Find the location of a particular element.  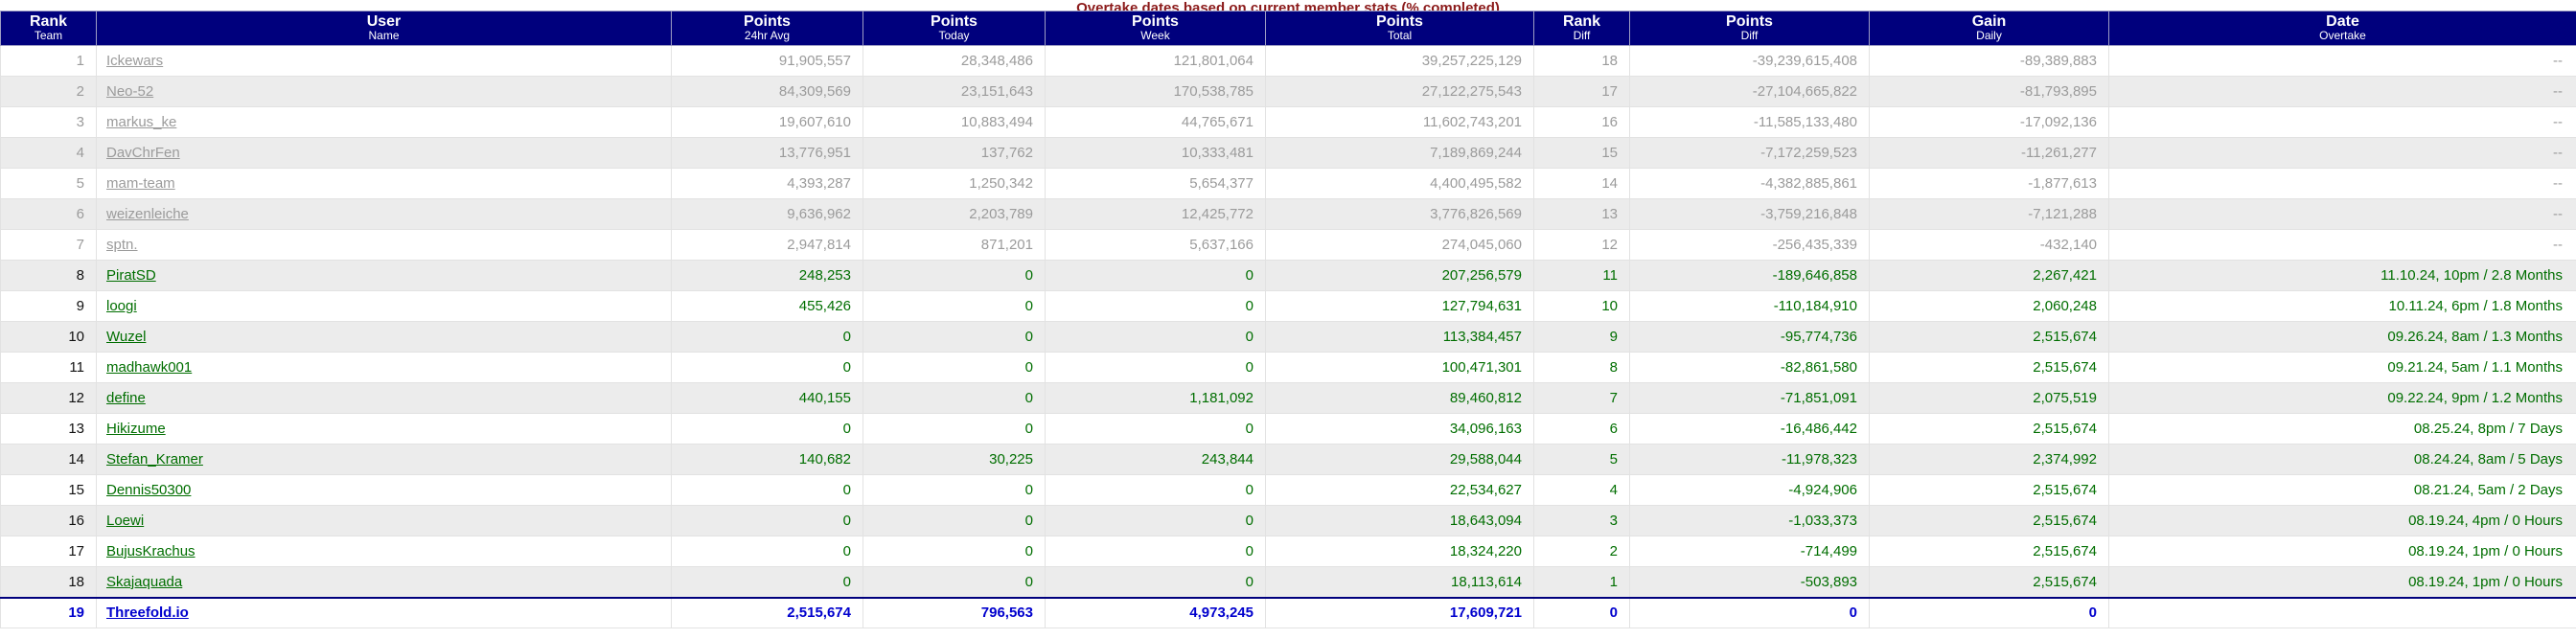

cell-gain: 2,075,519 is located at coordinates (1989, 398).